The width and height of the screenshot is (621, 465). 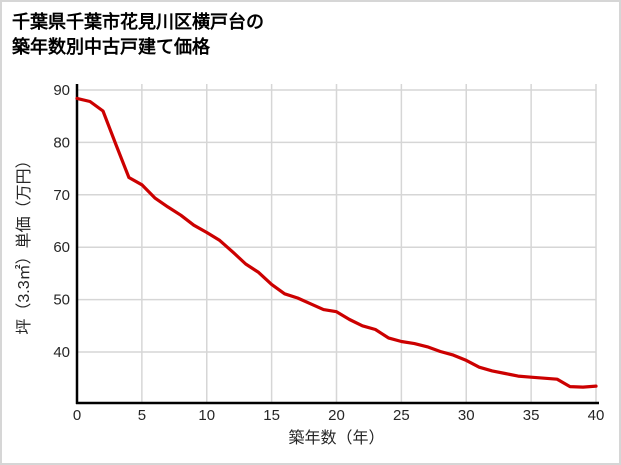 What do you see at coordinates (401, 415) in the screenshot?
I see `x-tick-label: 25` at bounding box center [401, 415].